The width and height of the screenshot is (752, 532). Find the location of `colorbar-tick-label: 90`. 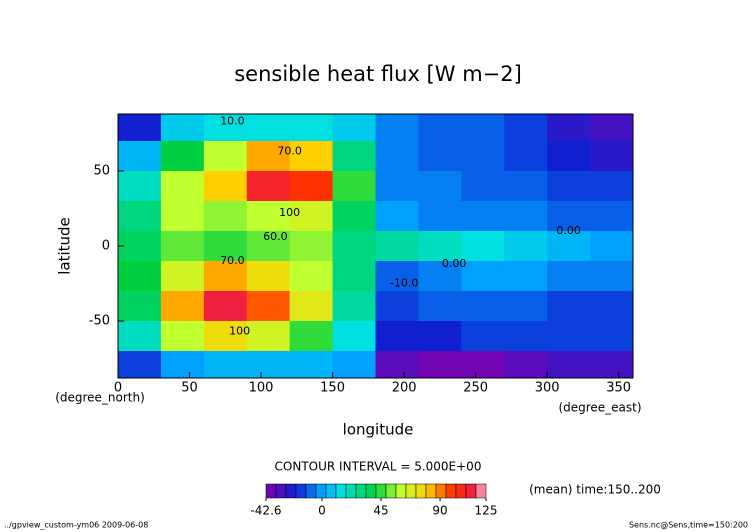

colorbar-tick-label: 90 is located at coordinates (439, 511).